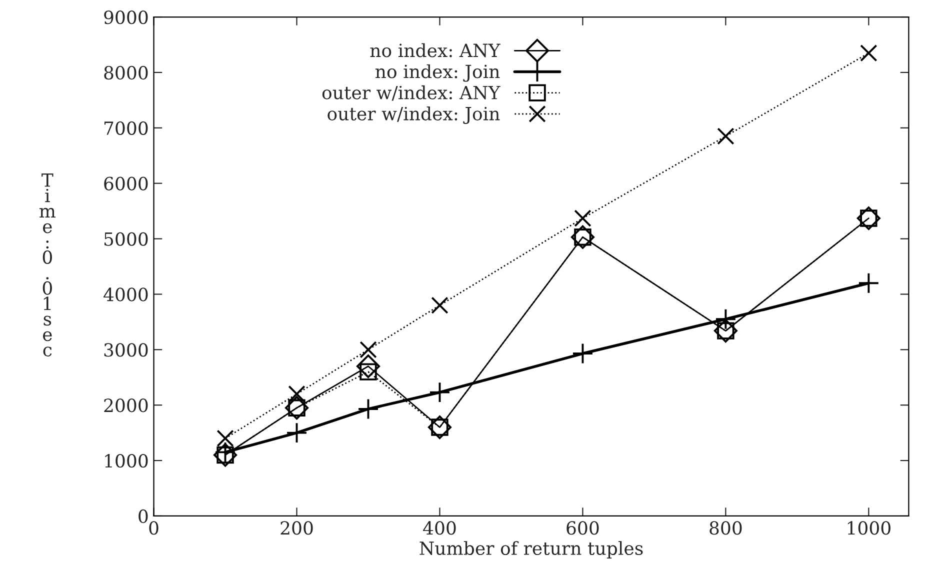 The image size is (932, 567). I want to click on legend-label: outer w/index: Join, so click(414, 115).